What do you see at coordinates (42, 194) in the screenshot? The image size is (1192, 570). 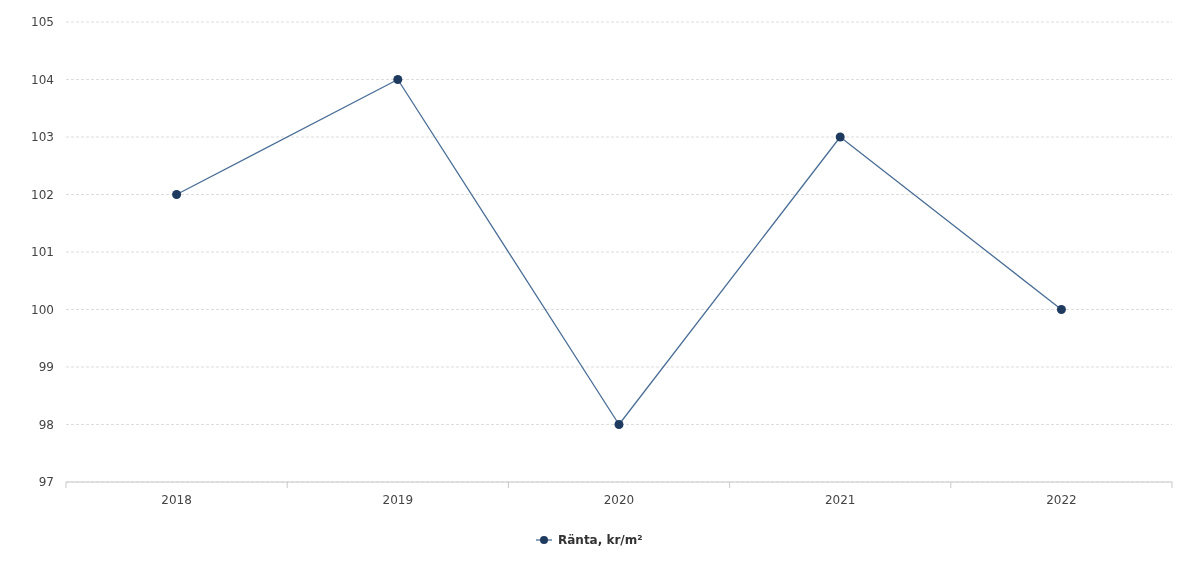 I see `y-tick-label: 102` at bounding box center [42, 194].